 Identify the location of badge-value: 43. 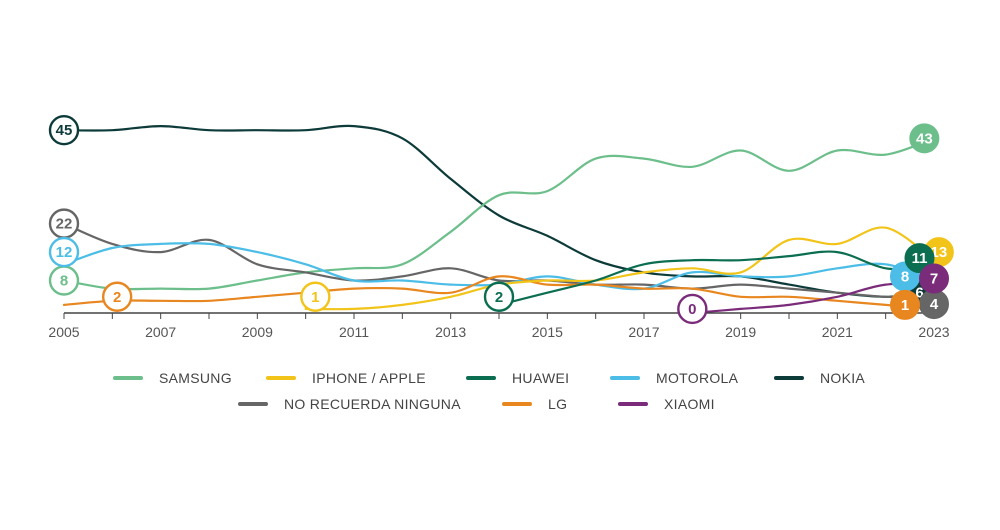
(924, 138).